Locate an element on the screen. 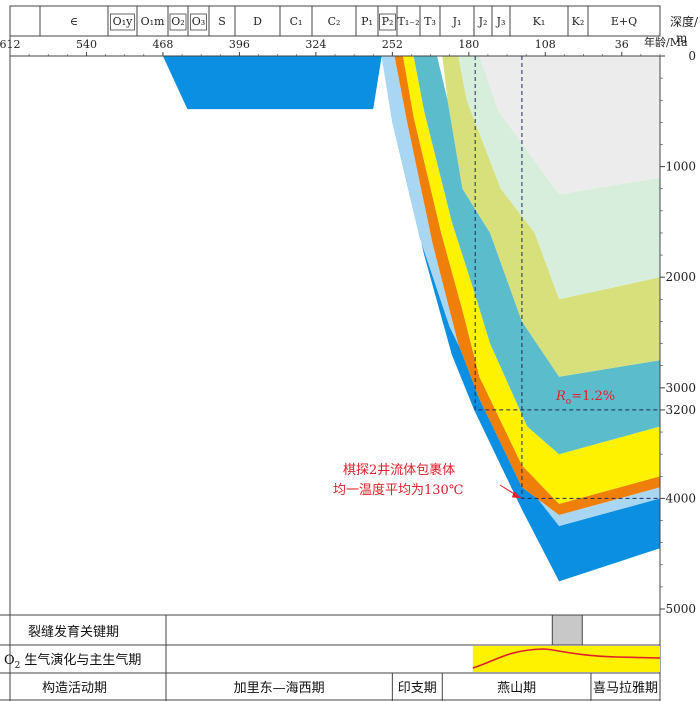  x-tick-label: 468 is located at coordinates (162, 44).